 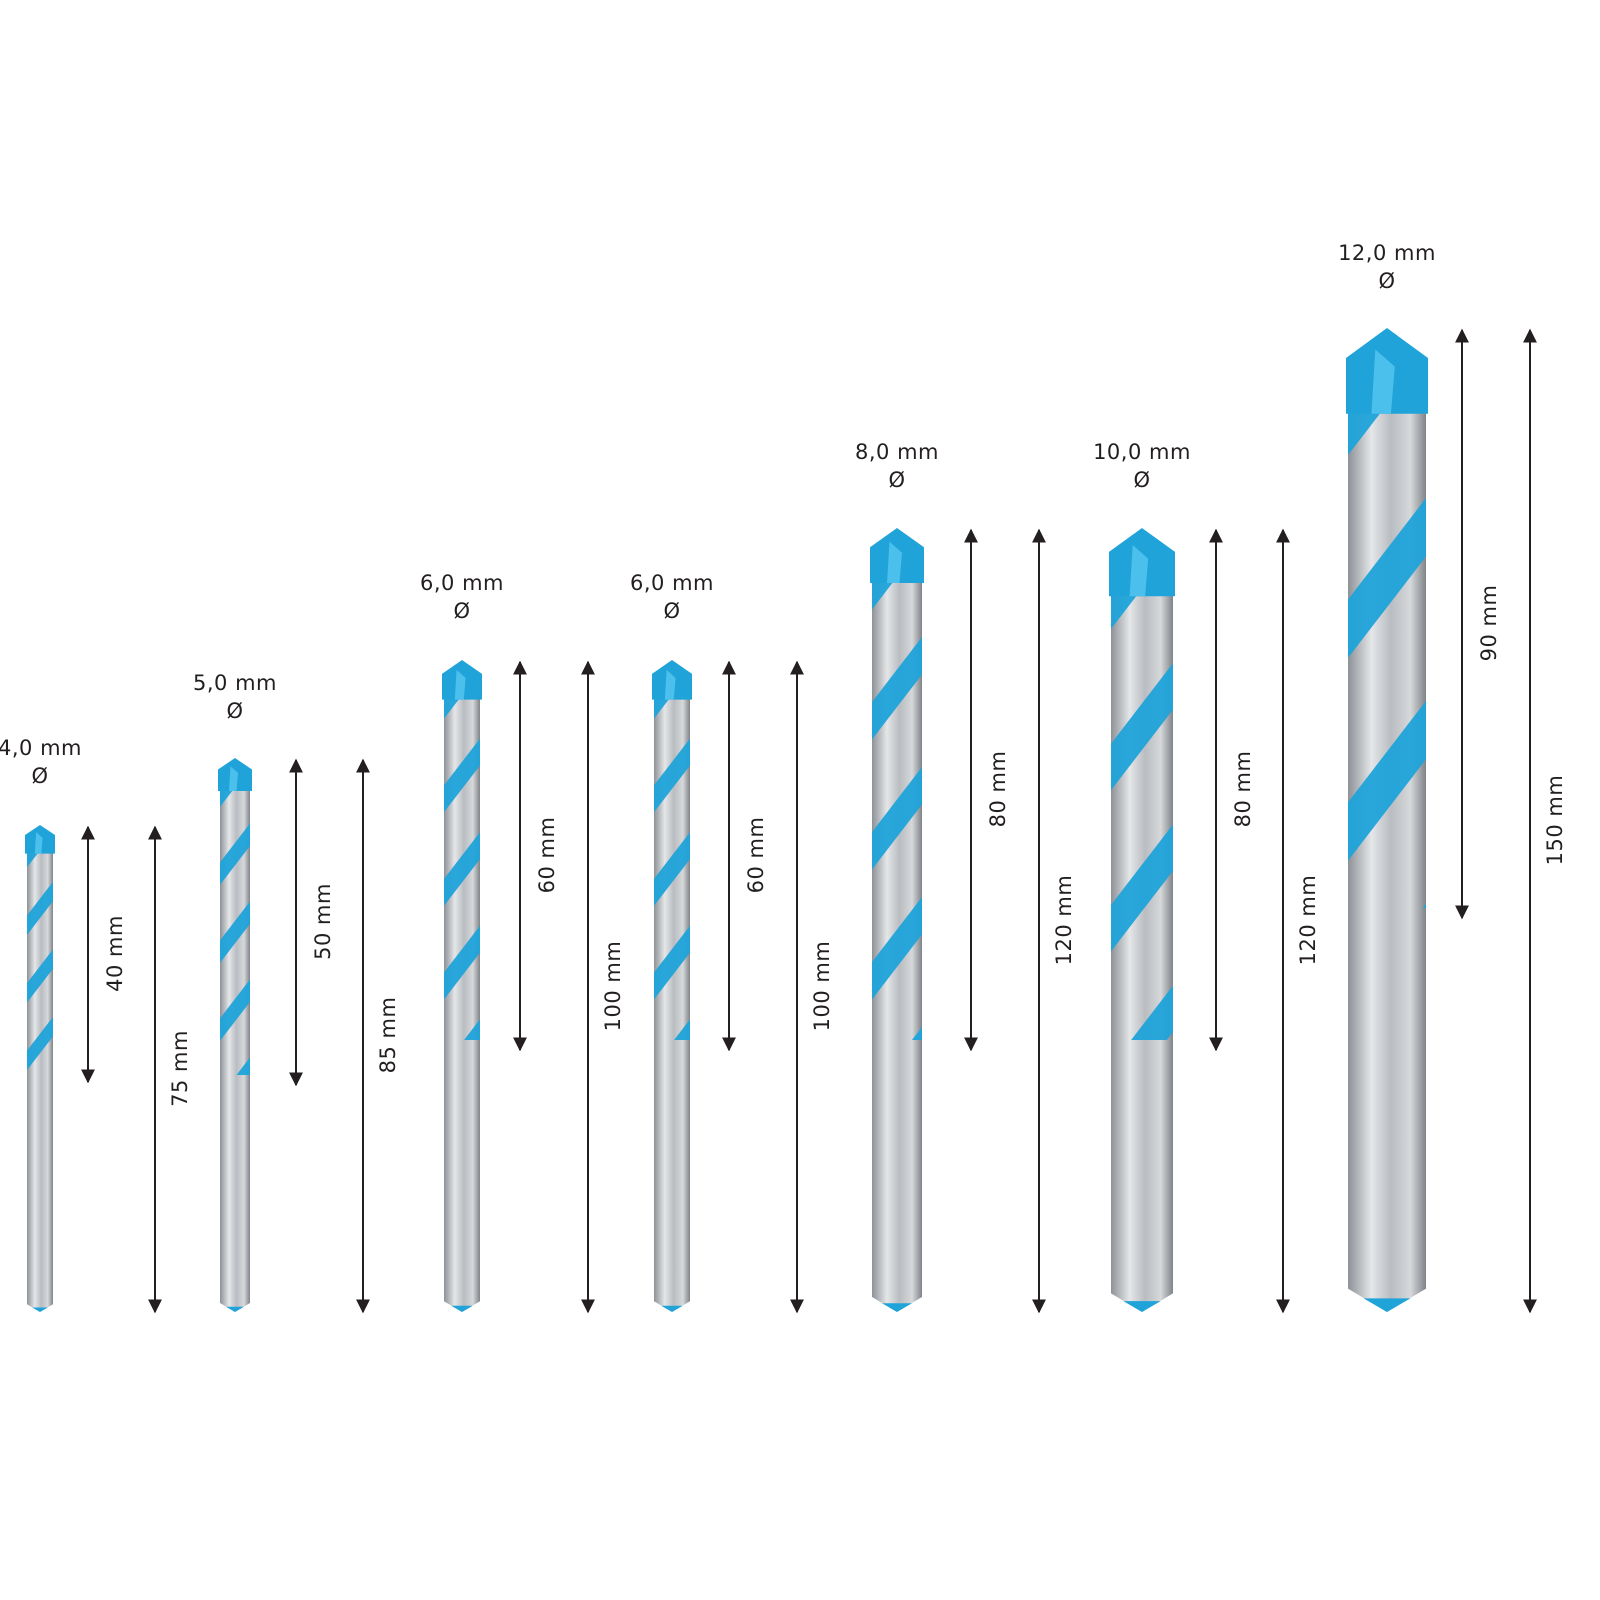 What do you see at coordinates (41, 748) in the screenshot?
I see `diameter-label: 4,0 mm` at bounding box center [41, 748].